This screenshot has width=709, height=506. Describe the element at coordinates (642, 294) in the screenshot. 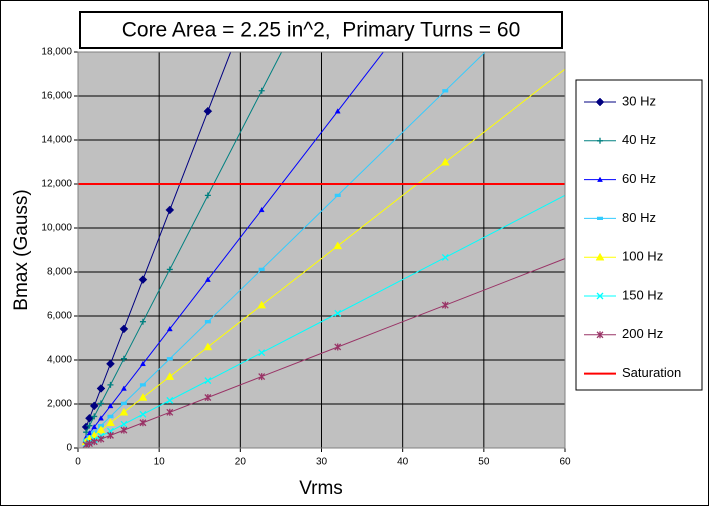

I see `legend-label: 150 Hz` at that location.